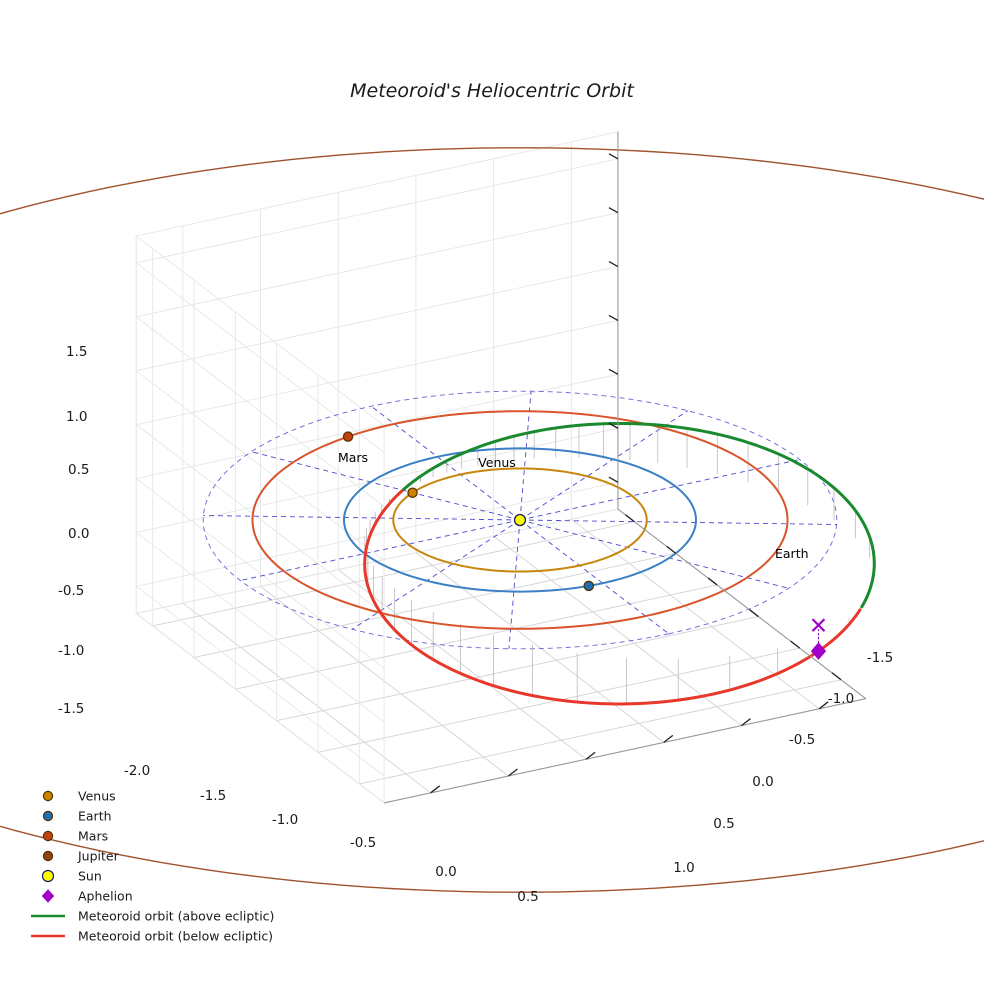 Image resolution: width=984 pixels, height=984 pixels. I want to click on orbit-path-mars, so click(520, 520).